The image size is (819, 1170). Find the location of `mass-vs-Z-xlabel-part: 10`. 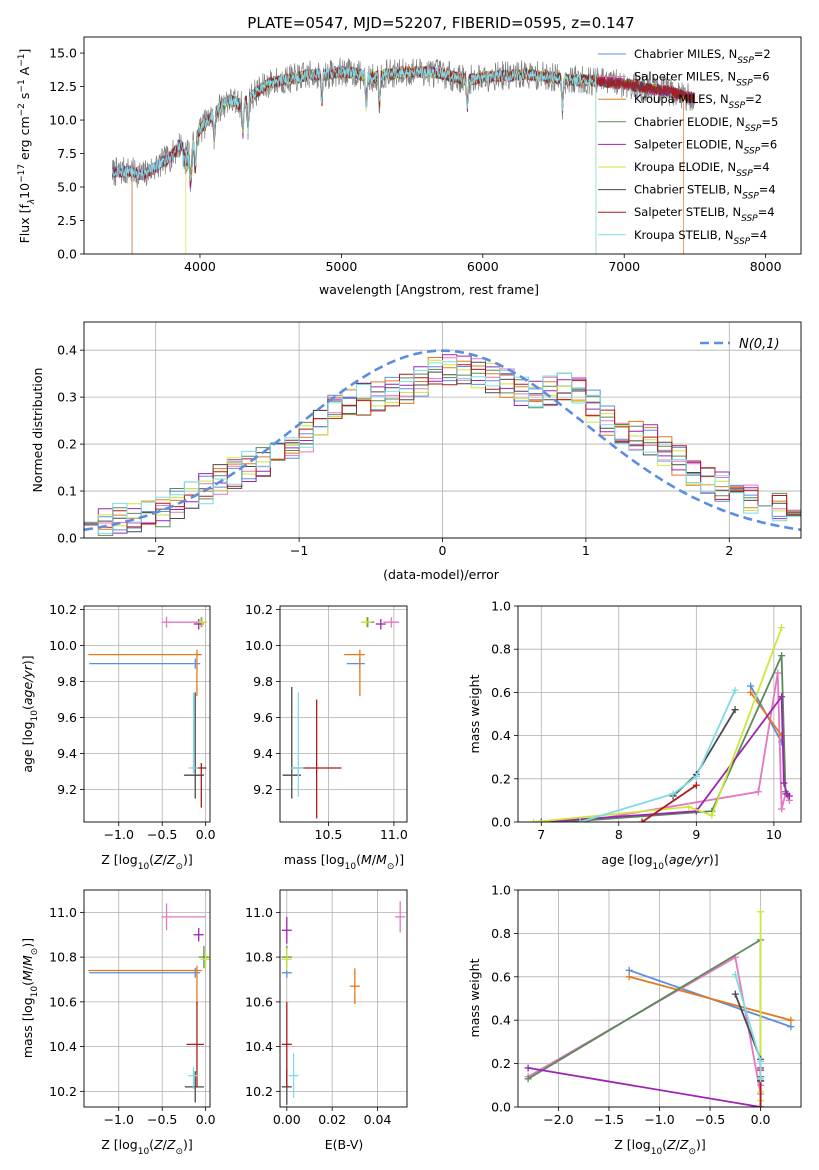

mass-vs-Z-xlabel-part: 10 is located at coordinates (144, 1152).